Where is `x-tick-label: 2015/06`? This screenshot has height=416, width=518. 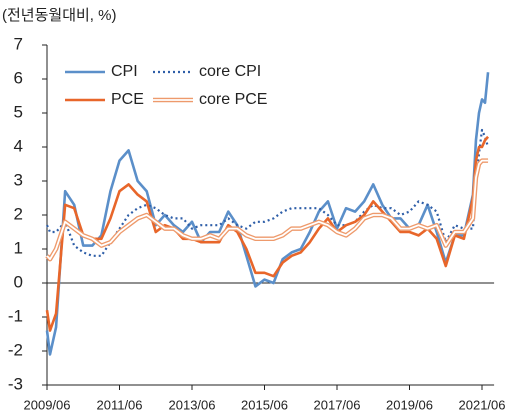
x-tick-label: 2015/06 is located at coordinates (264, 404).